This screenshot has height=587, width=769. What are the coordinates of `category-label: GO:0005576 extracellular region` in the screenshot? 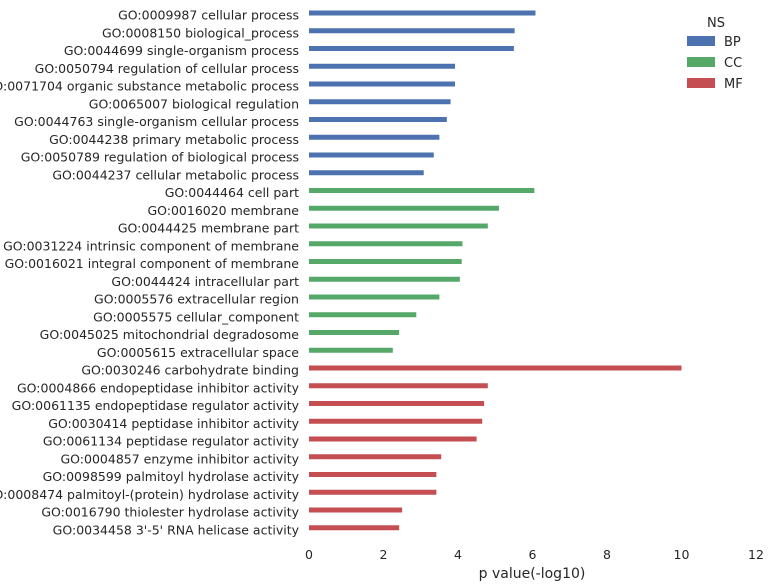 It's located at (196, 299).